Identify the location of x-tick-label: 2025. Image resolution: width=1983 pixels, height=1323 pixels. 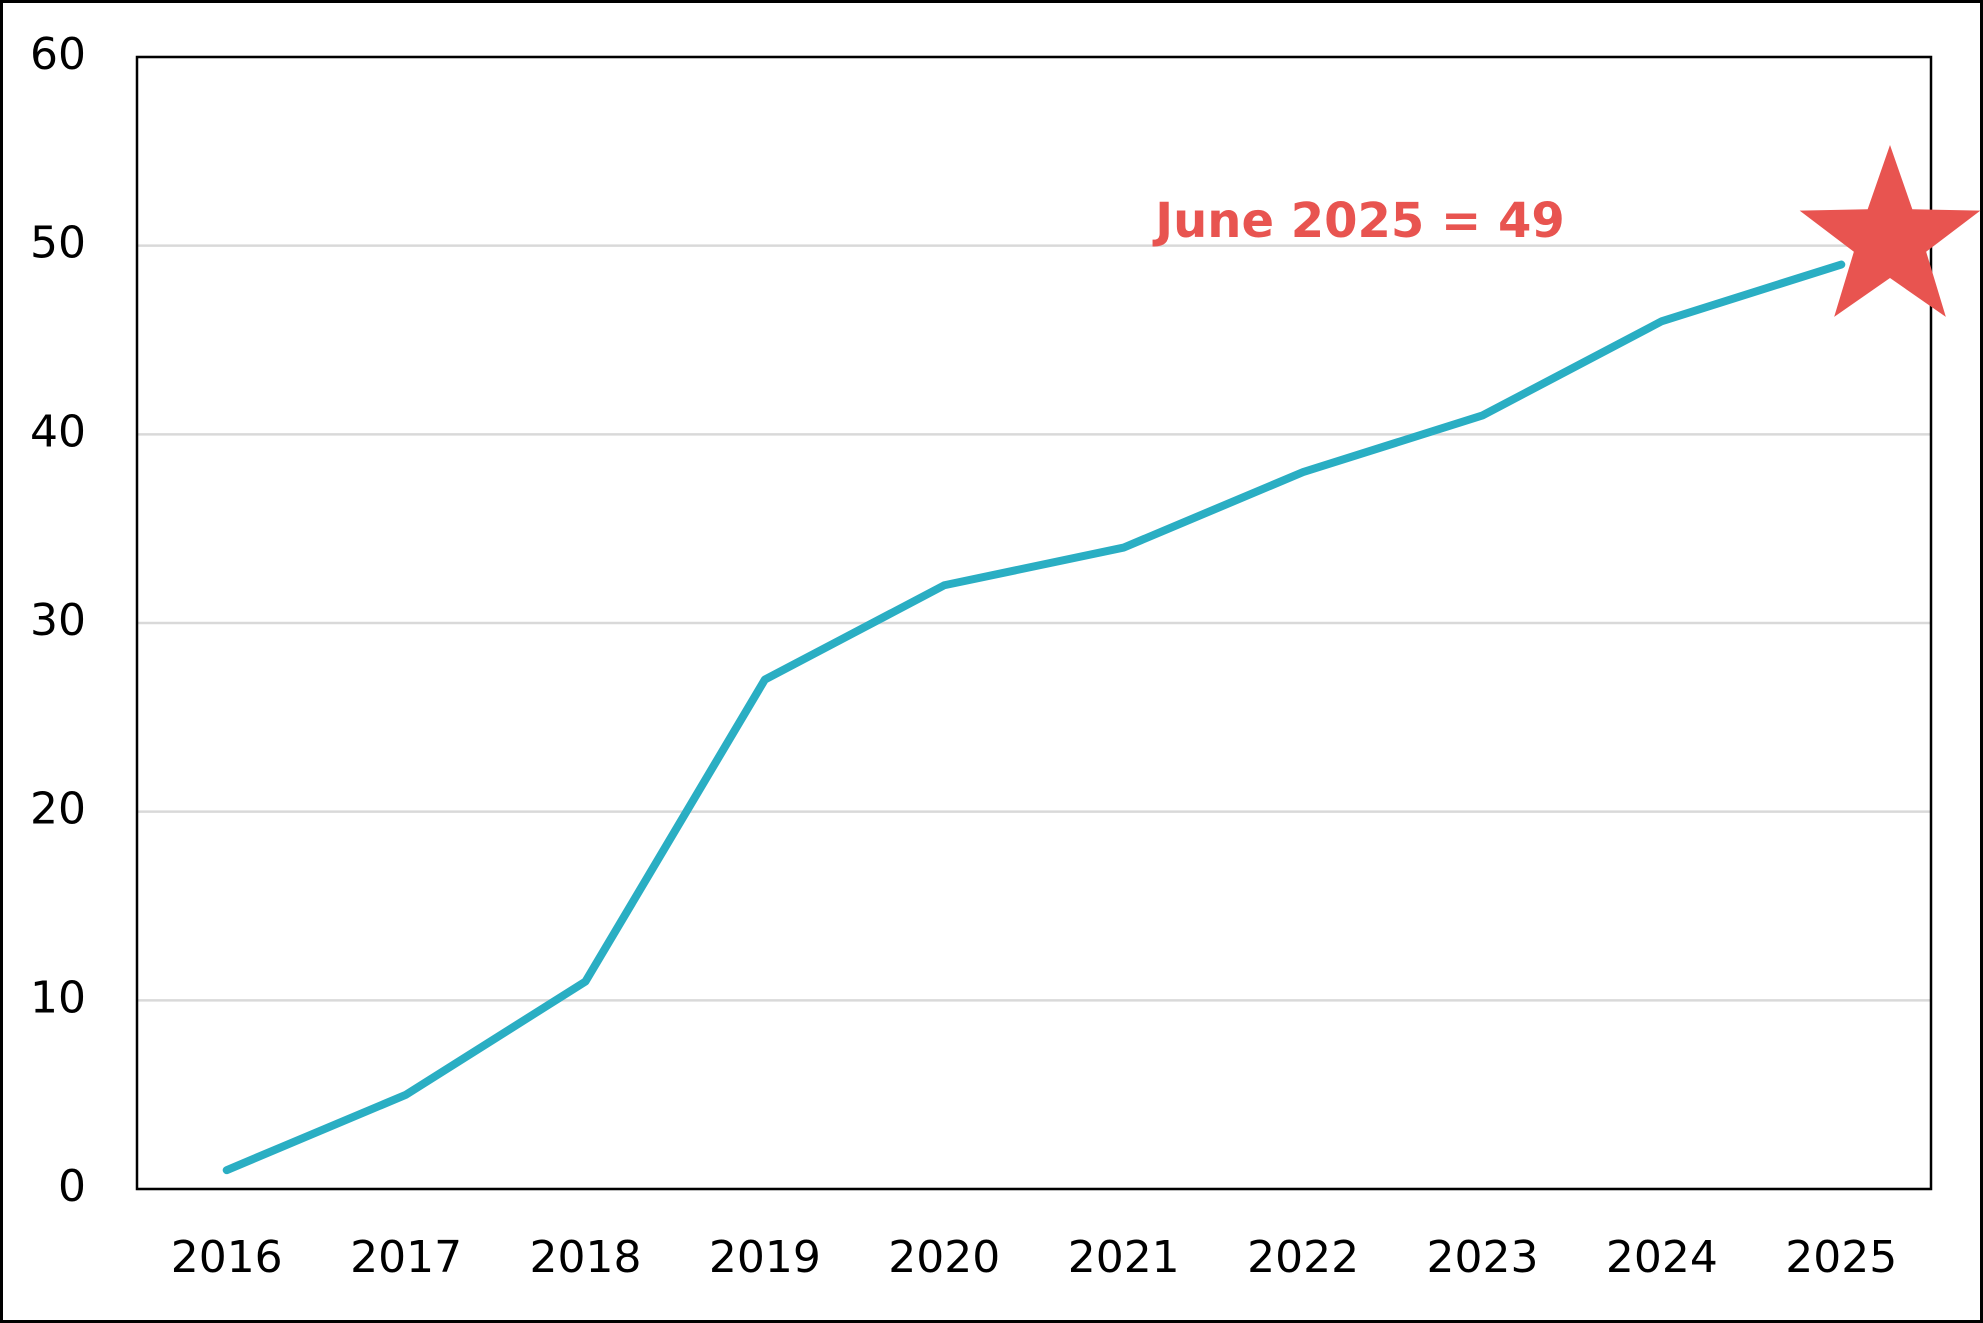
(1841, 1257).